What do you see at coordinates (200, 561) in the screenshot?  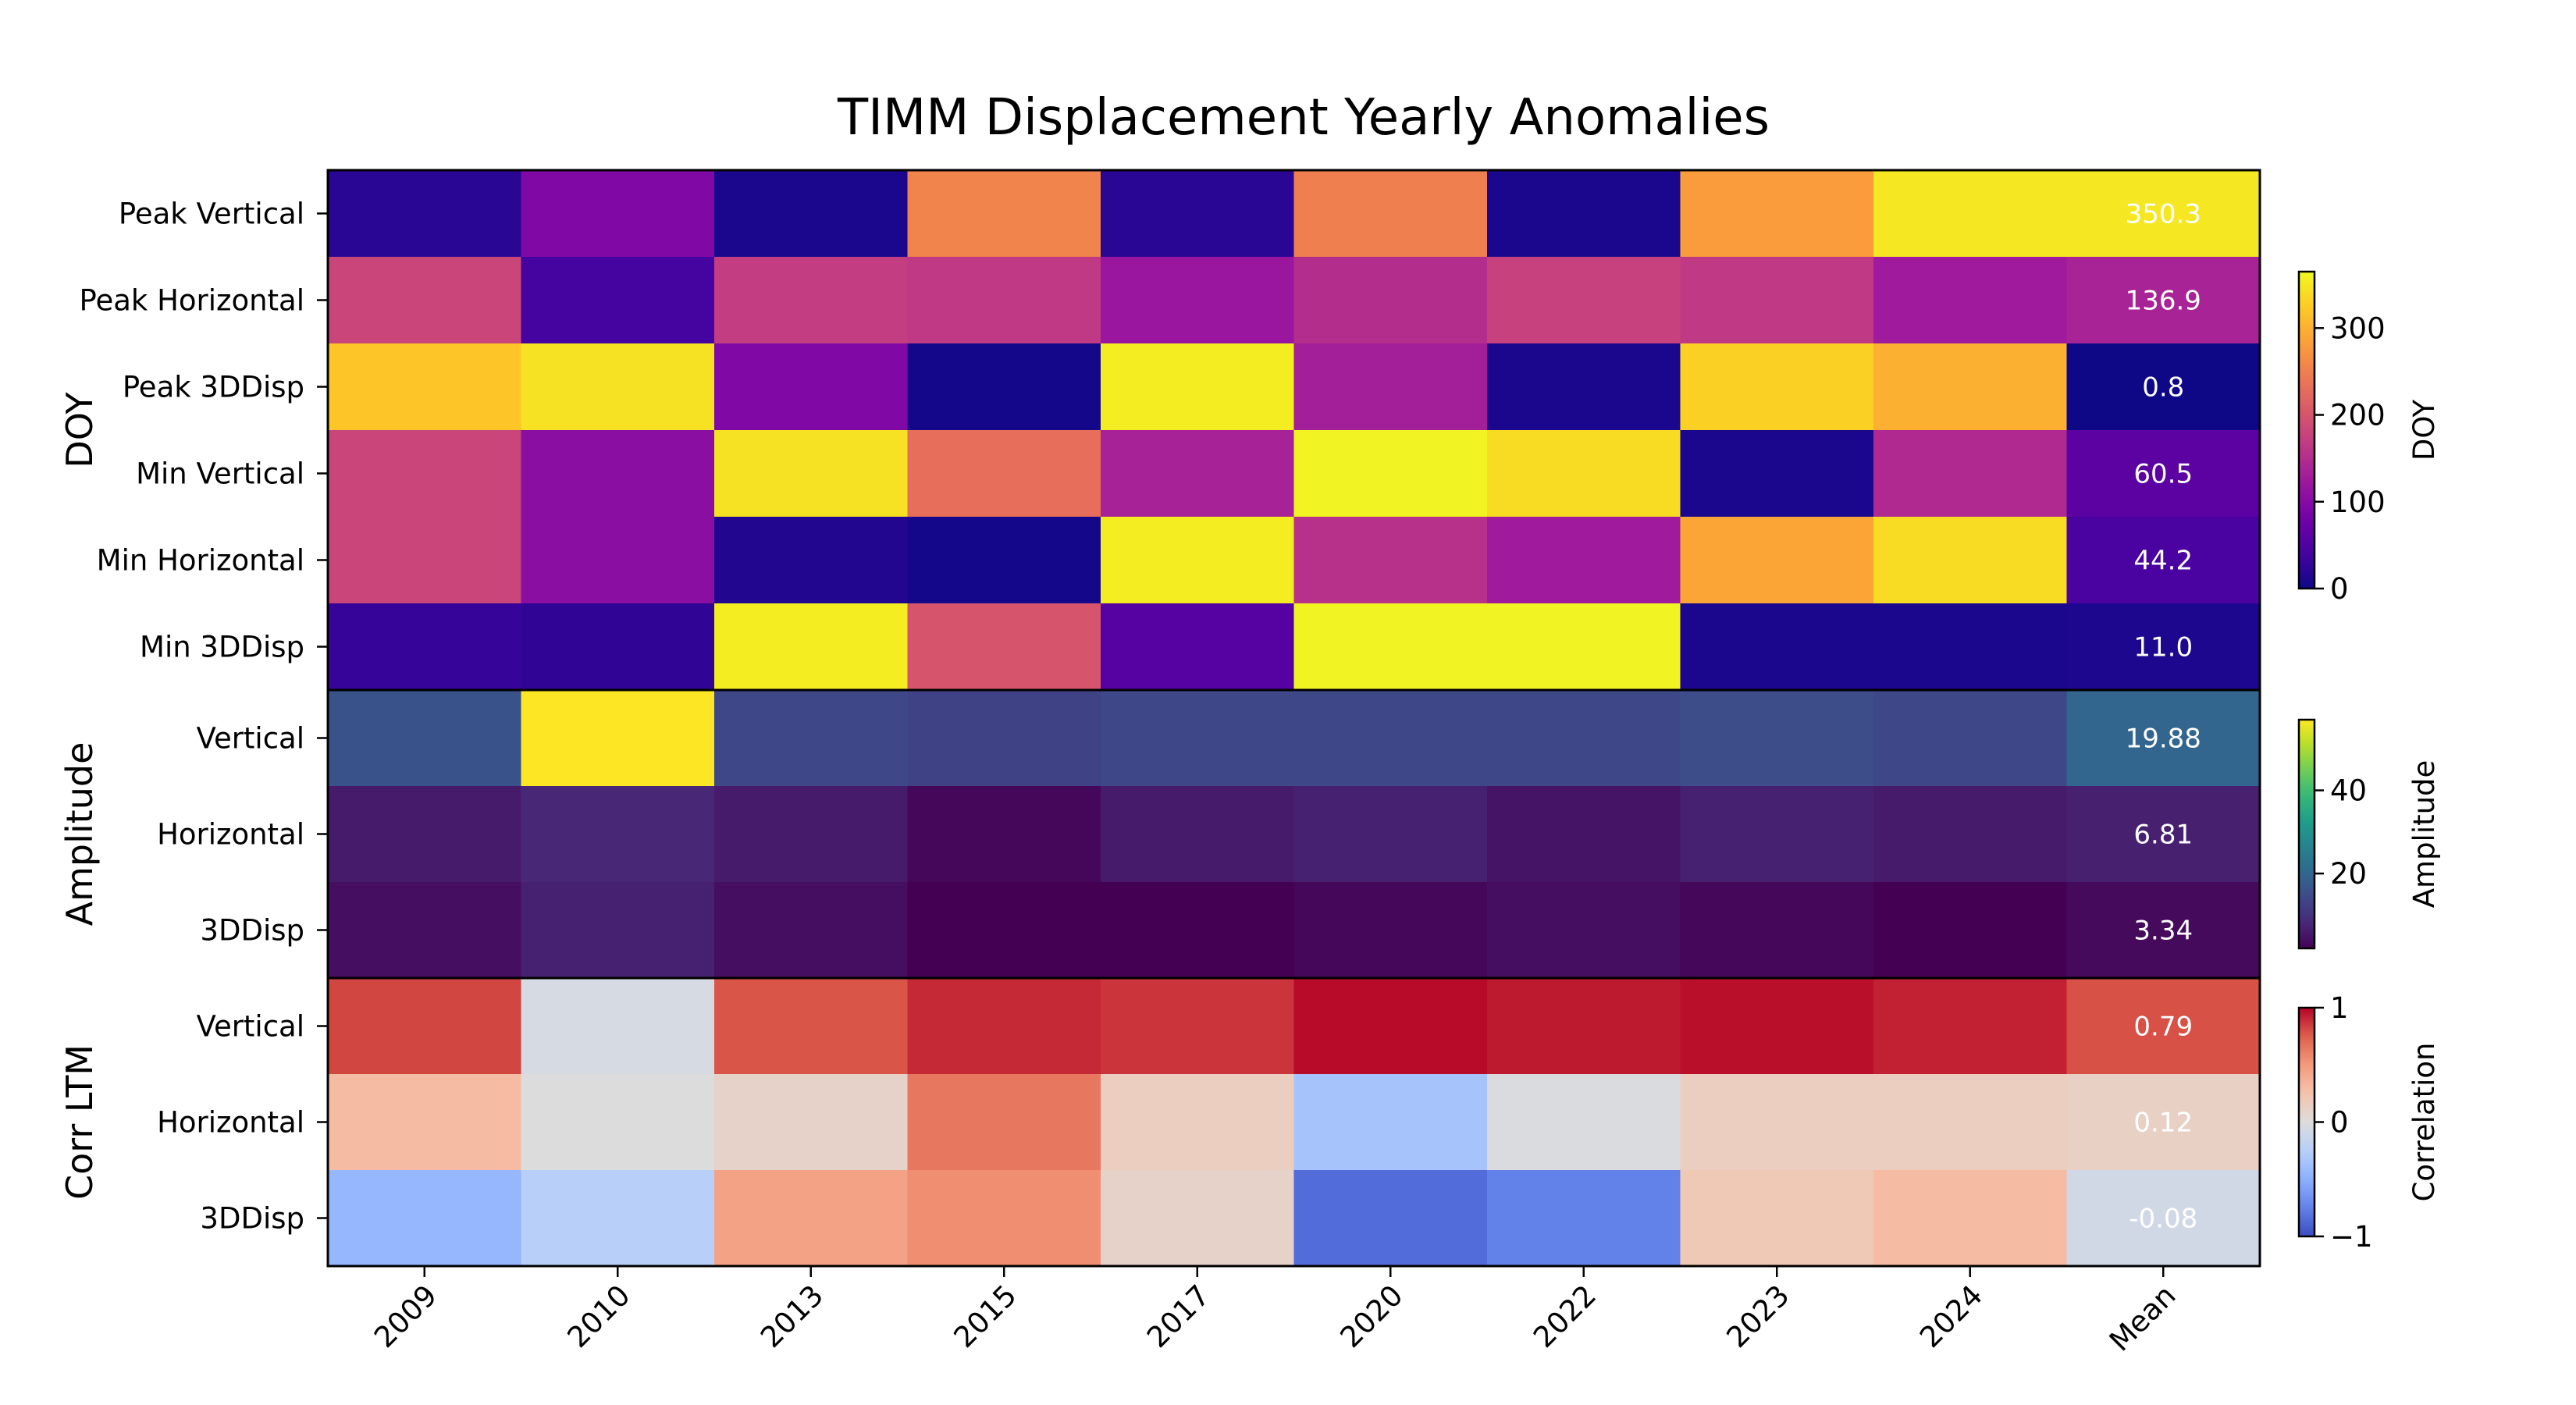 I see `row-label: Min Horizontal` at bounding box center [200, 561].